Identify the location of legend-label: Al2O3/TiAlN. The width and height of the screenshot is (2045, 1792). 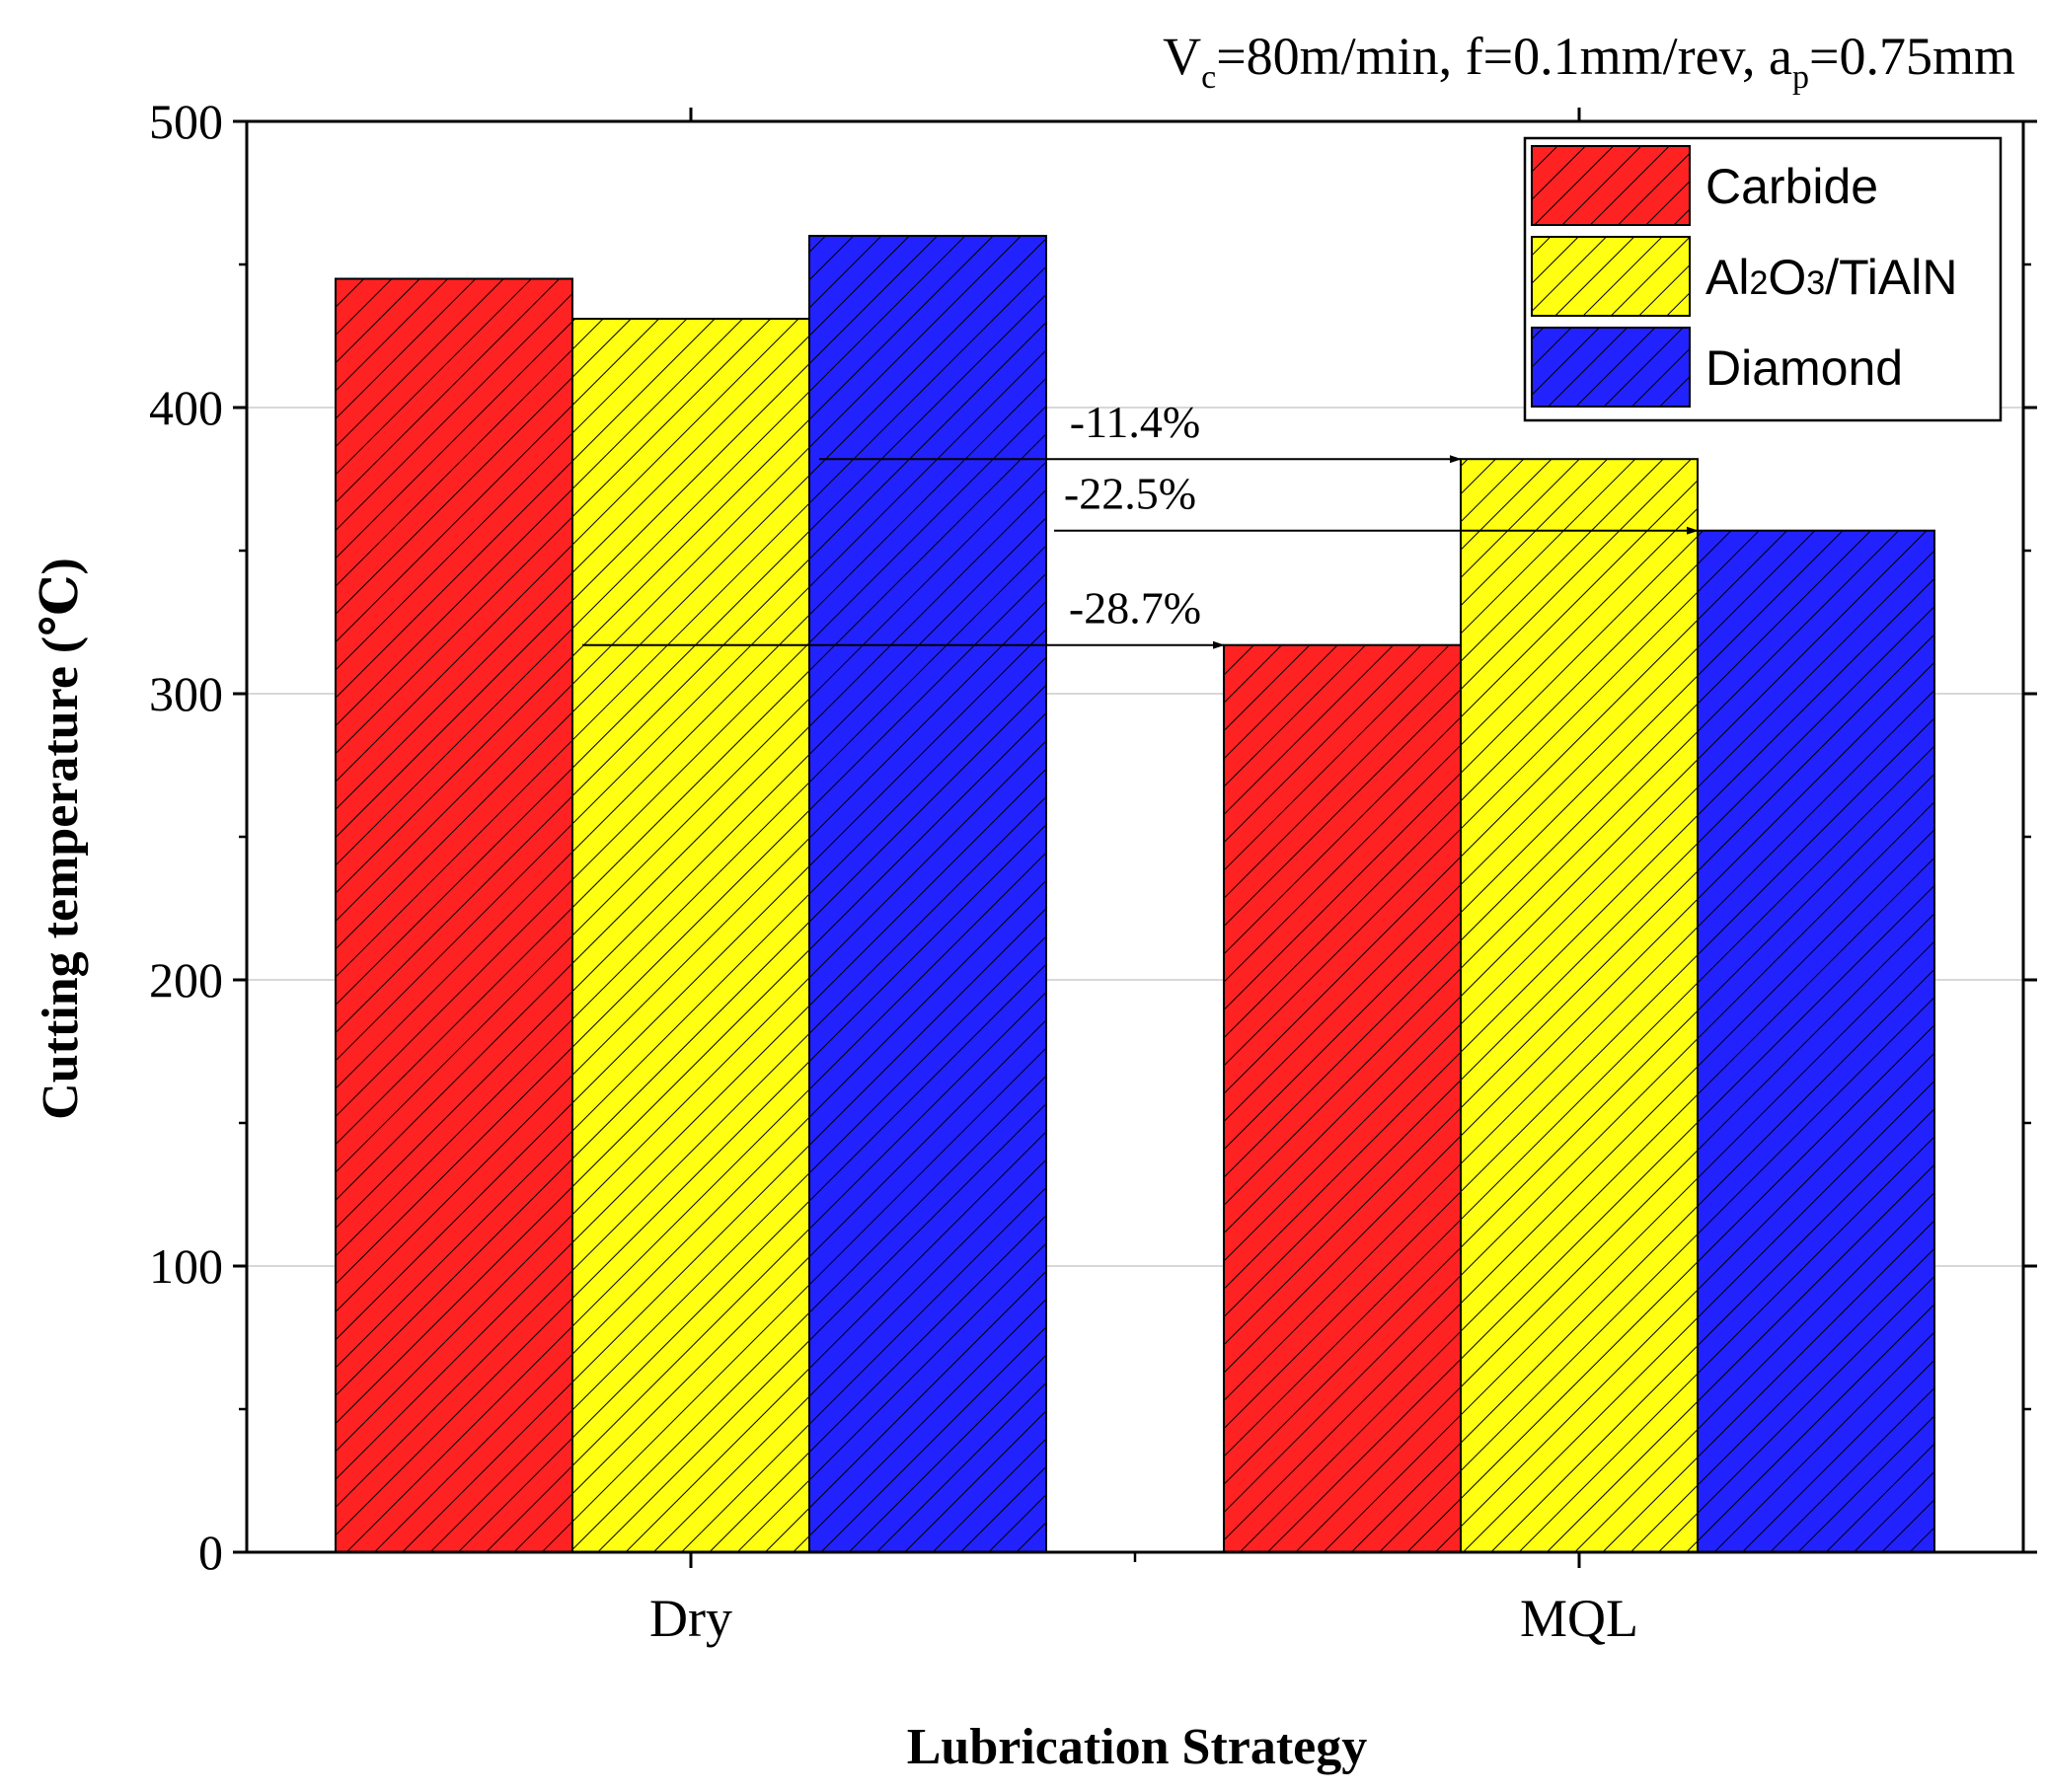
(1831, 278).